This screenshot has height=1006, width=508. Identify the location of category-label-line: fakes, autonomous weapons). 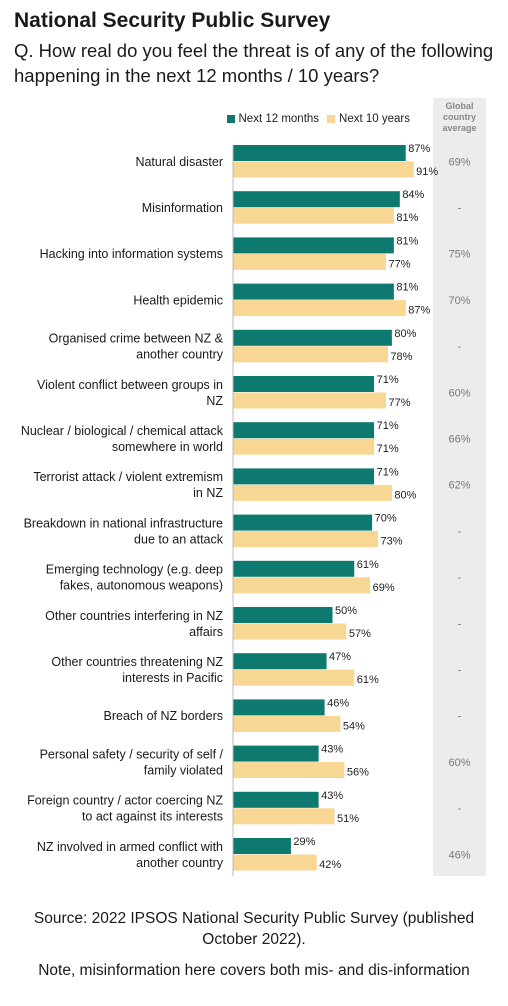
(141, 586).